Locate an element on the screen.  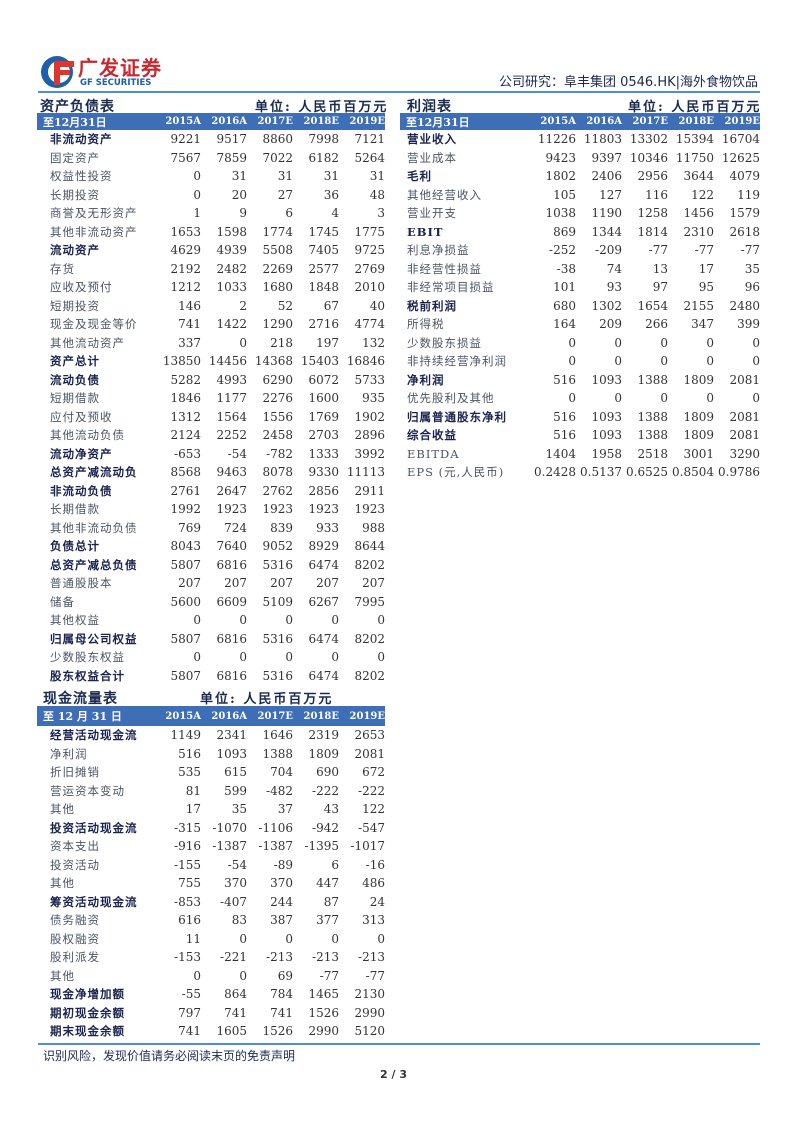
table-row: 存货 2192 2482 2269 2577 2769 is located at coordinates (211, 269).